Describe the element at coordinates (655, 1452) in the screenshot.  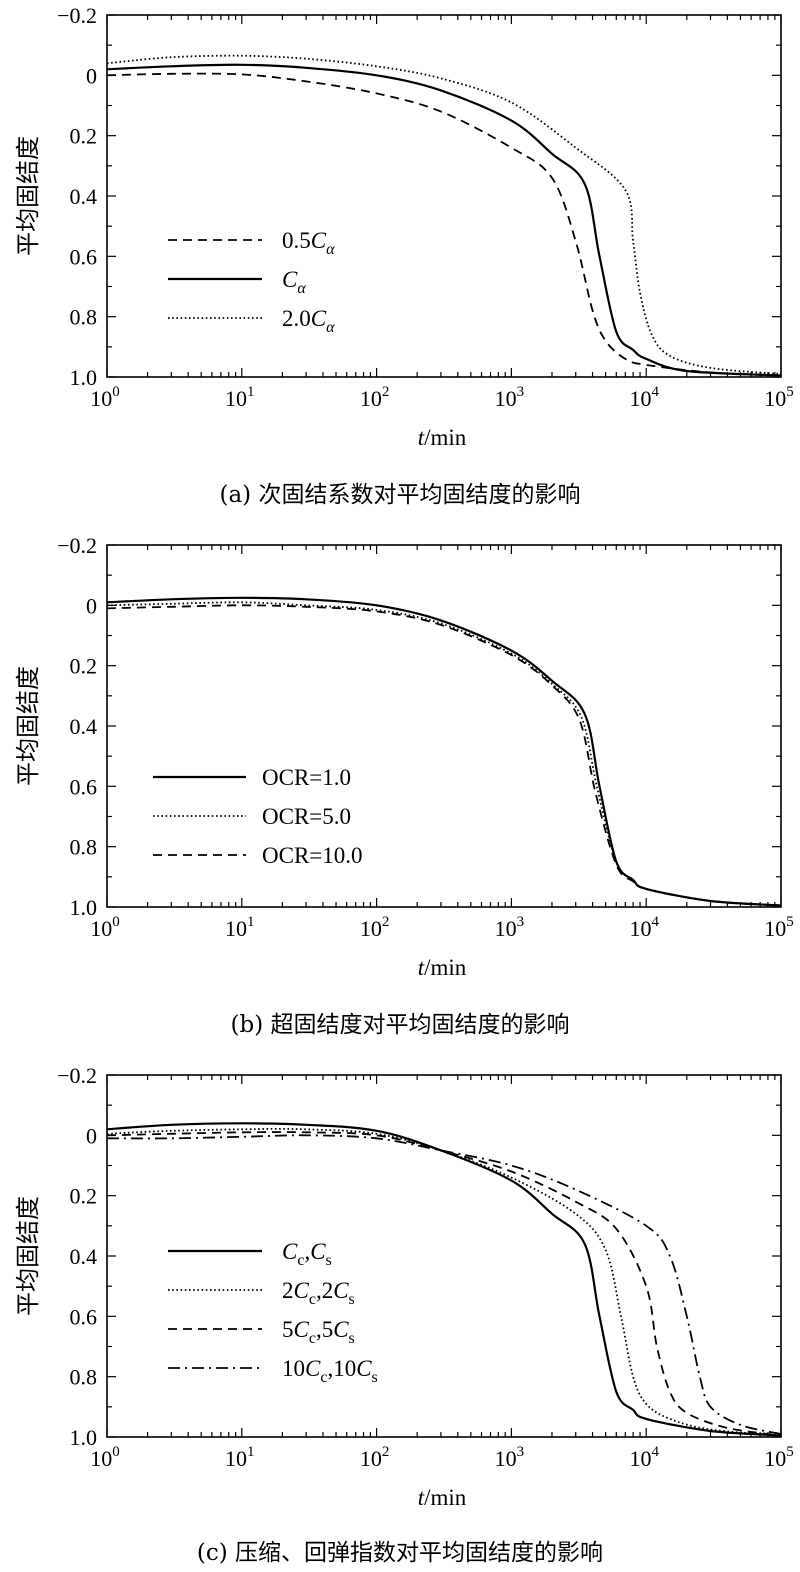
I see `x-tick-exponent: 4` at that location.